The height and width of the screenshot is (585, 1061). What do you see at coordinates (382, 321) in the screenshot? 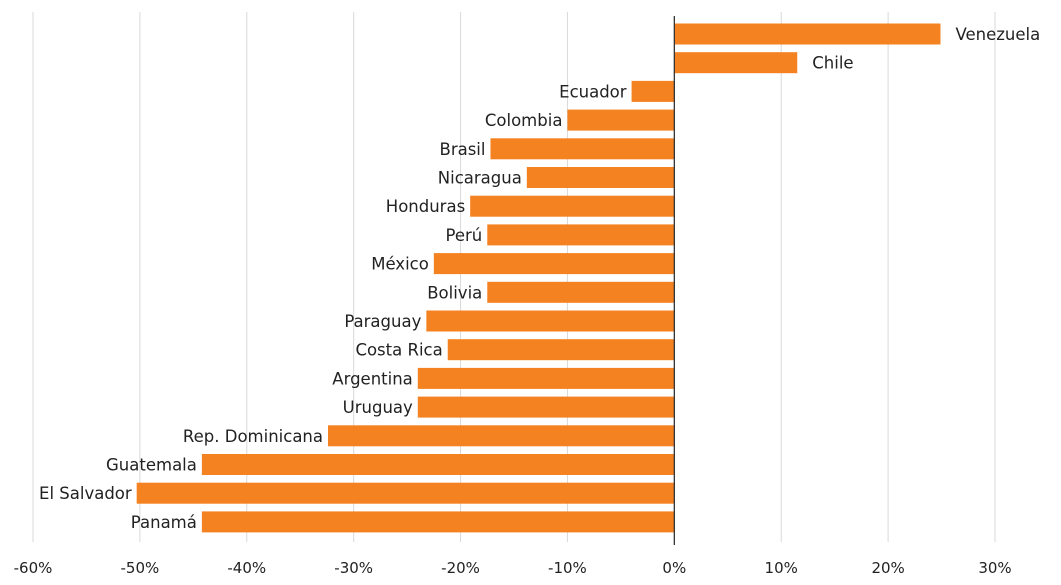
I see `category-label: Paraguay` at bounding box center [382, 321].